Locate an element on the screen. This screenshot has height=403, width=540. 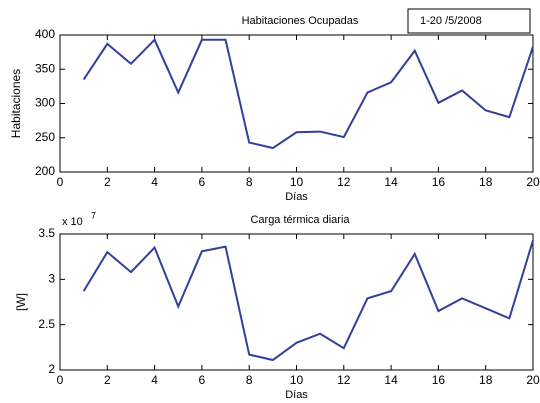
y-axis-label: [W] is located at coordinates (21, 302).